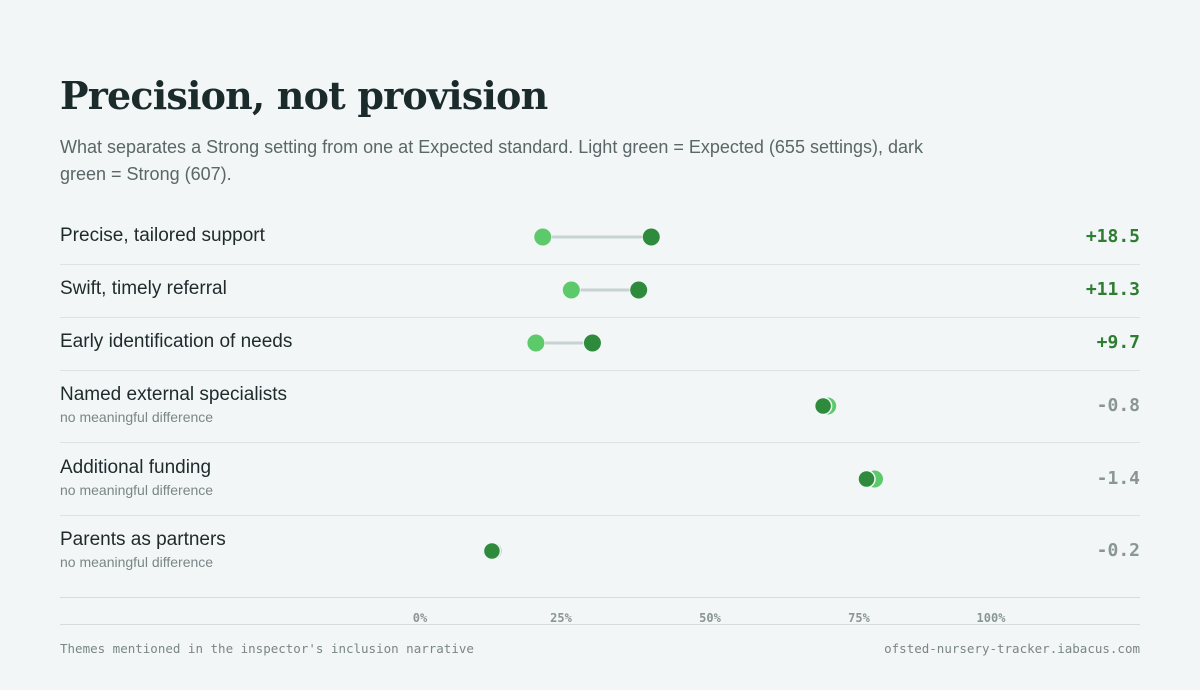 The image size is (1200, 690). I want to click on x-tick-label: 50%, so click(710, 618).